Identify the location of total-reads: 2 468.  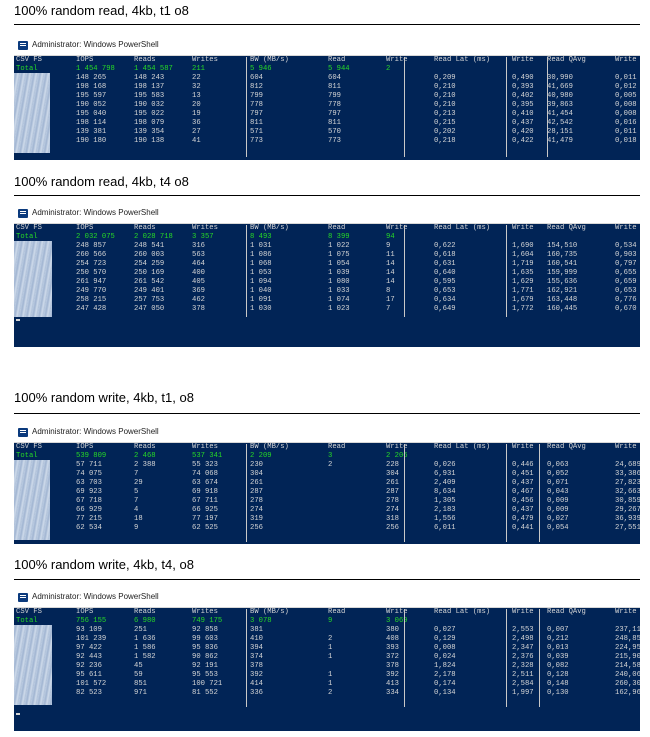
(145, 456).